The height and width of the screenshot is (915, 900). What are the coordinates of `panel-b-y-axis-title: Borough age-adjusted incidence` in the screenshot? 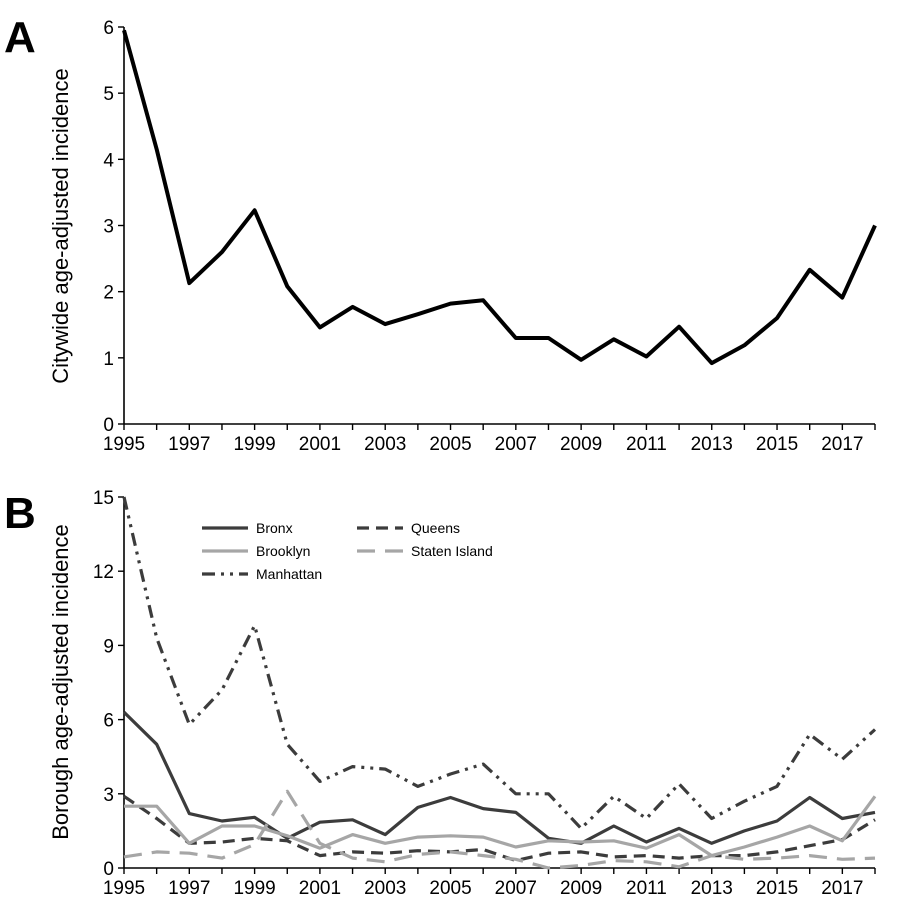 It's located at (60, 682).